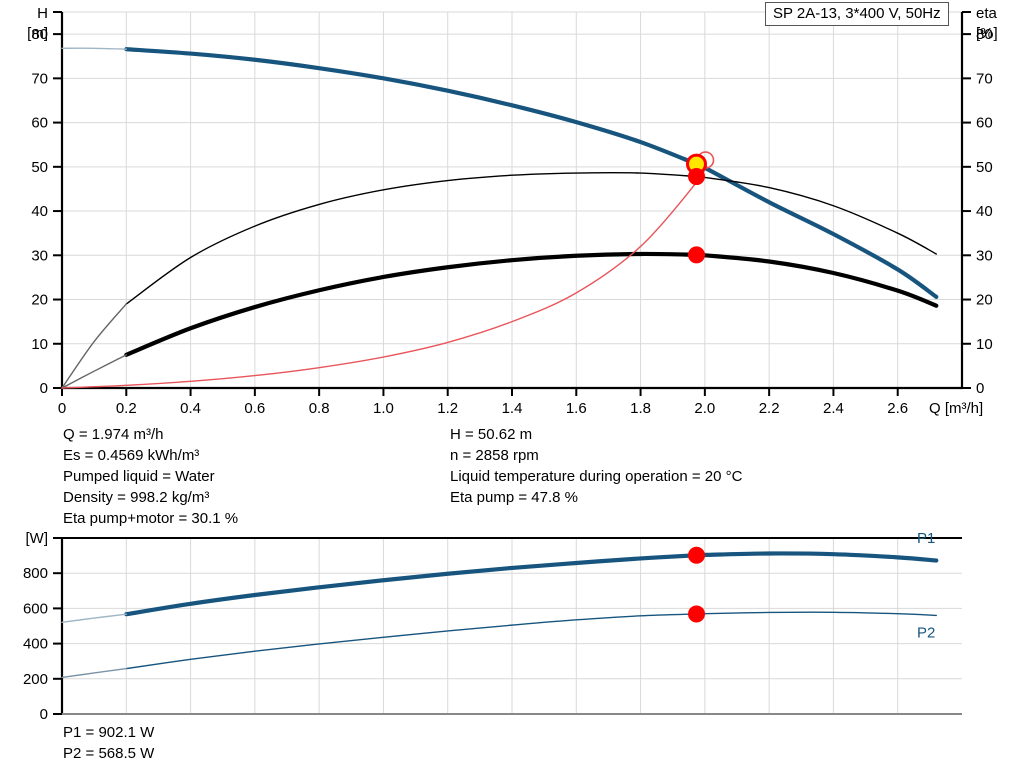  What do you see at coordinates (35, 644) in the screenshot?
I see `y-tick-label: 400` at bounding box center [35, 644].